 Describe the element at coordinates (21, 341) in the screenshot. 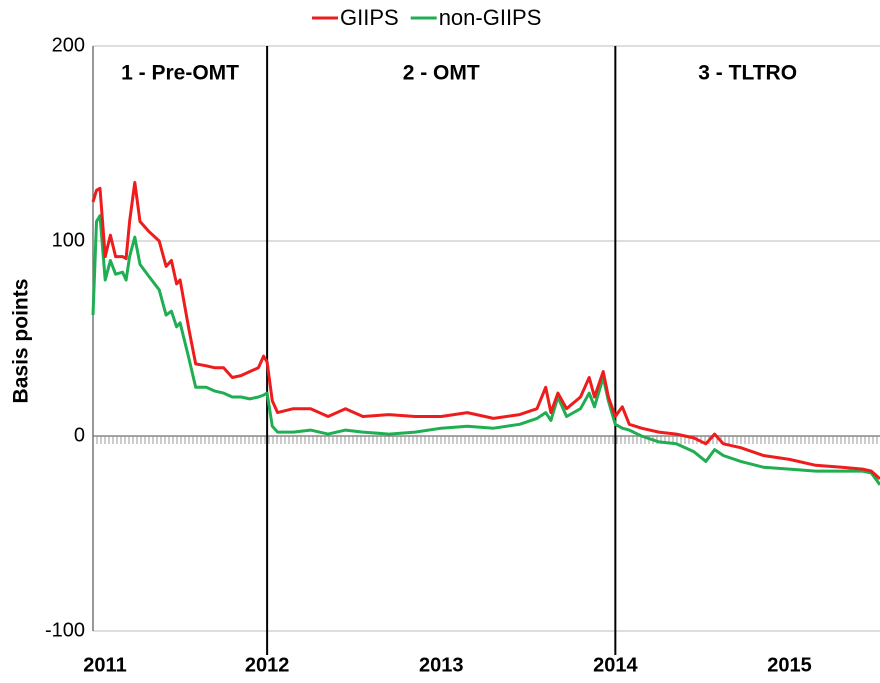

I see `y-axis-label: Basis points` at that location.